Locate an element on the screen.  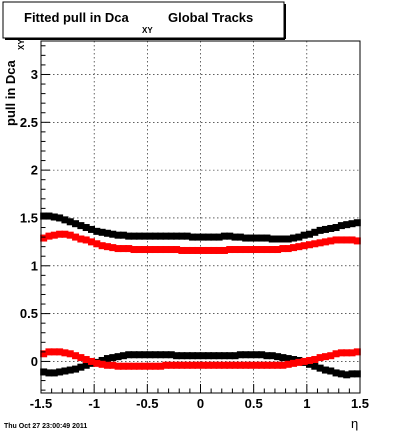
title-subscript: XY is located at coordinates (147, 30).